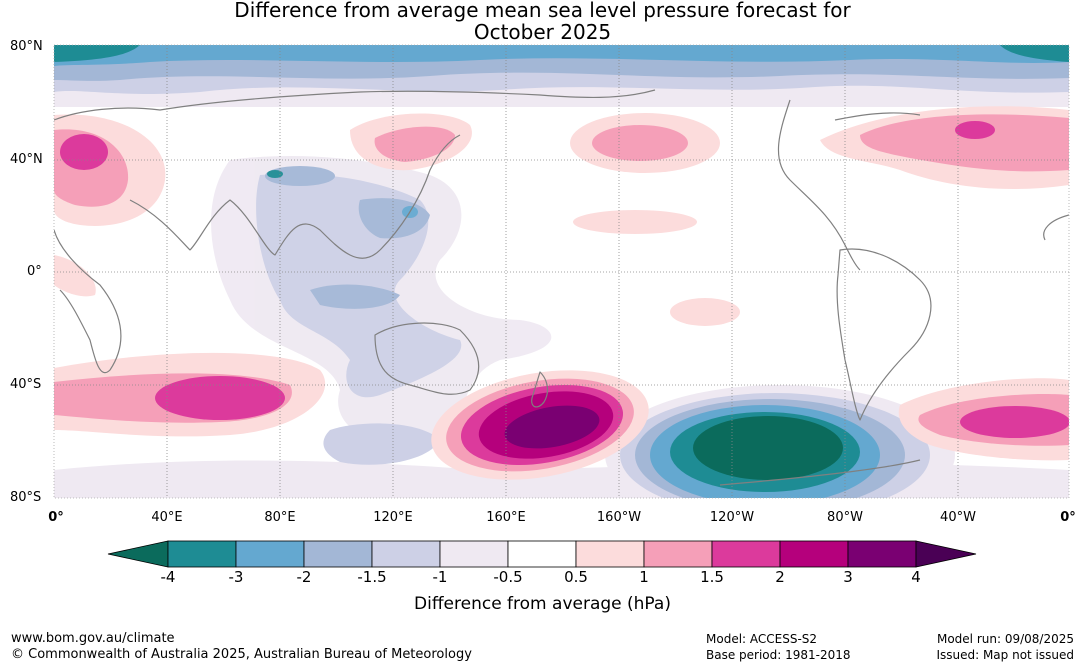  What do you see at coordinates (561, 76) in the screenshot?
I see `arctic-low-anomaly` at bounding box center [561, 76].